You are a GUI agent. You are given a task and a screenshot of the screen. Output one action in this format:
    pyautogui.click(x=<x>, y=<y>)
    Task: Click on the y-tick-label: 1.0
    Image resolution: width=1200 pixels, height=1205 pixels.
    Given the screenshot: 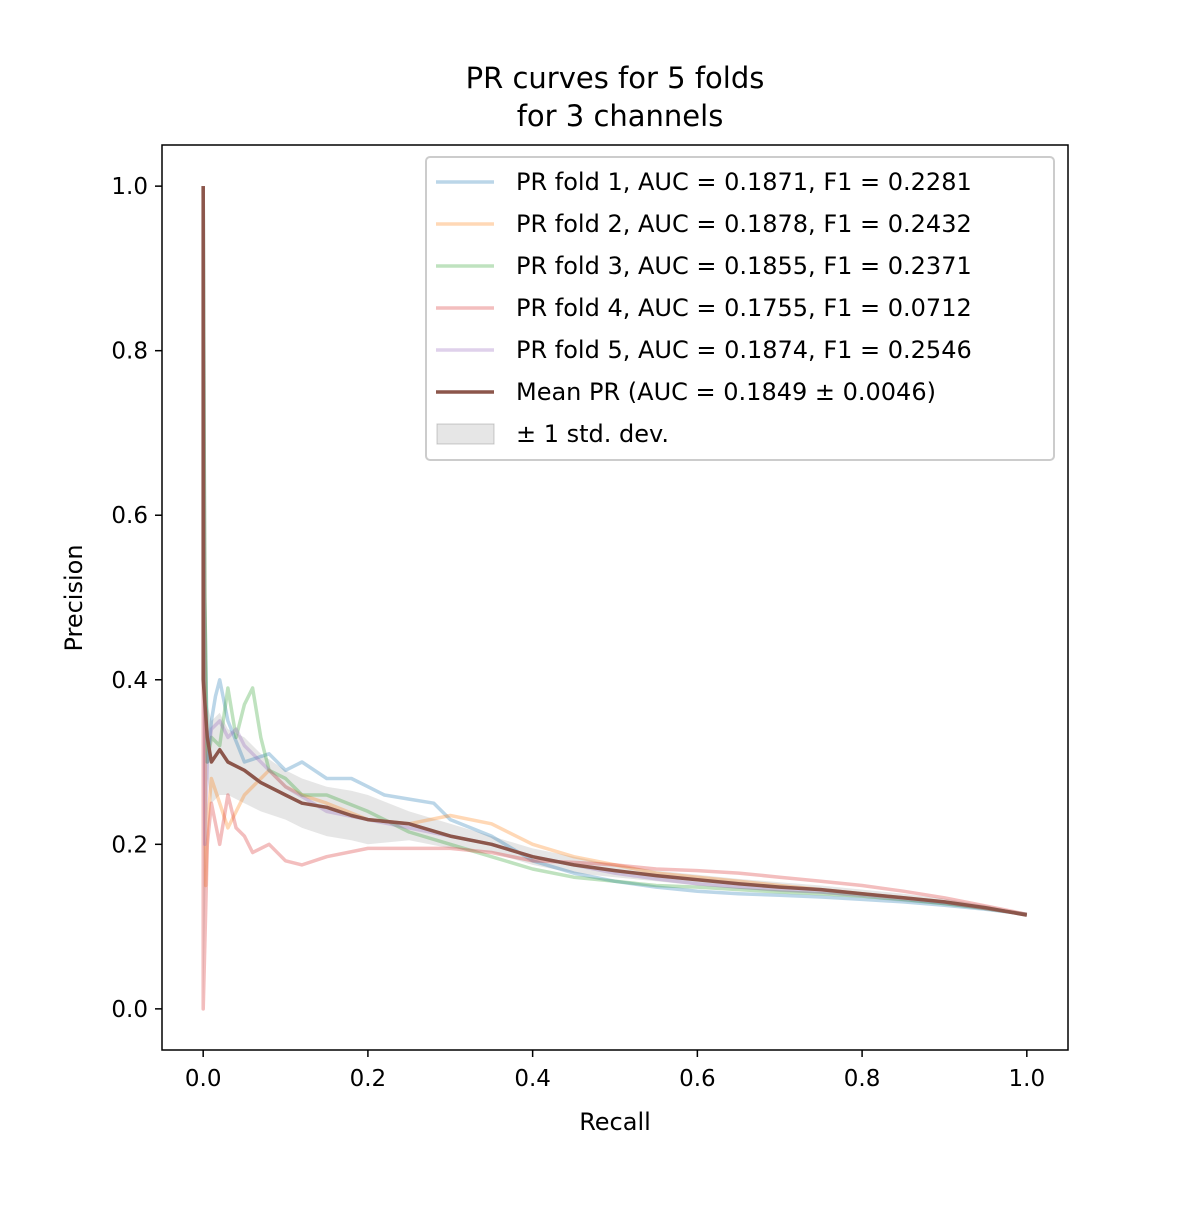 What is the action you would take?
    pyautogui.click(x=129, y=187)
    